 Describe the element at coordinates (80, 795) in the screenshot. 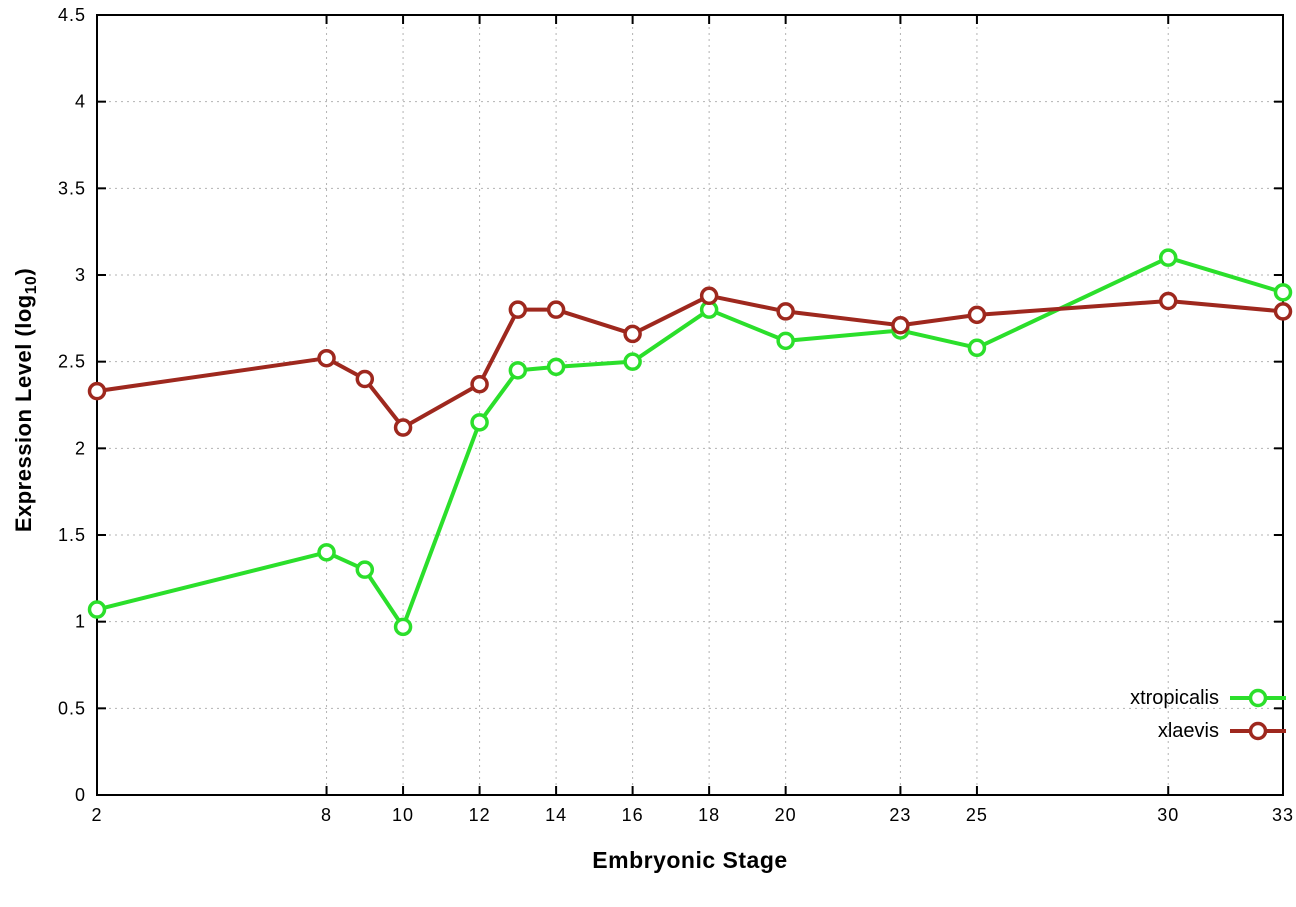

I see `y-tick-label: 0` at that location.